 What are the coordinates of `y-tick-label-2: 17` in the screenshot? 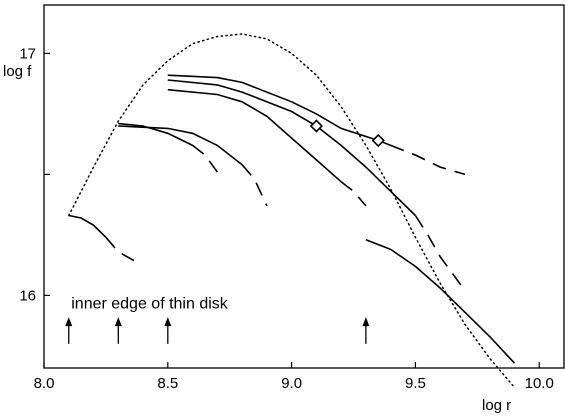 It's located at (27, 53).